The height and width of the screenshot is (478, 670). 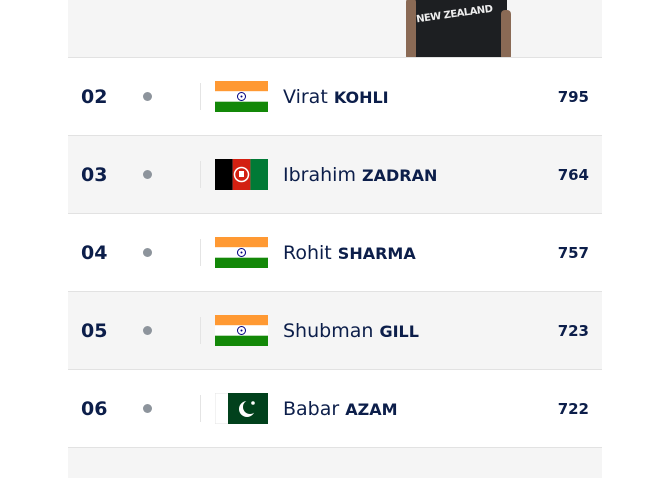 I want to click on player-name: Rohit SHARMA, so click(x=349, y=253).